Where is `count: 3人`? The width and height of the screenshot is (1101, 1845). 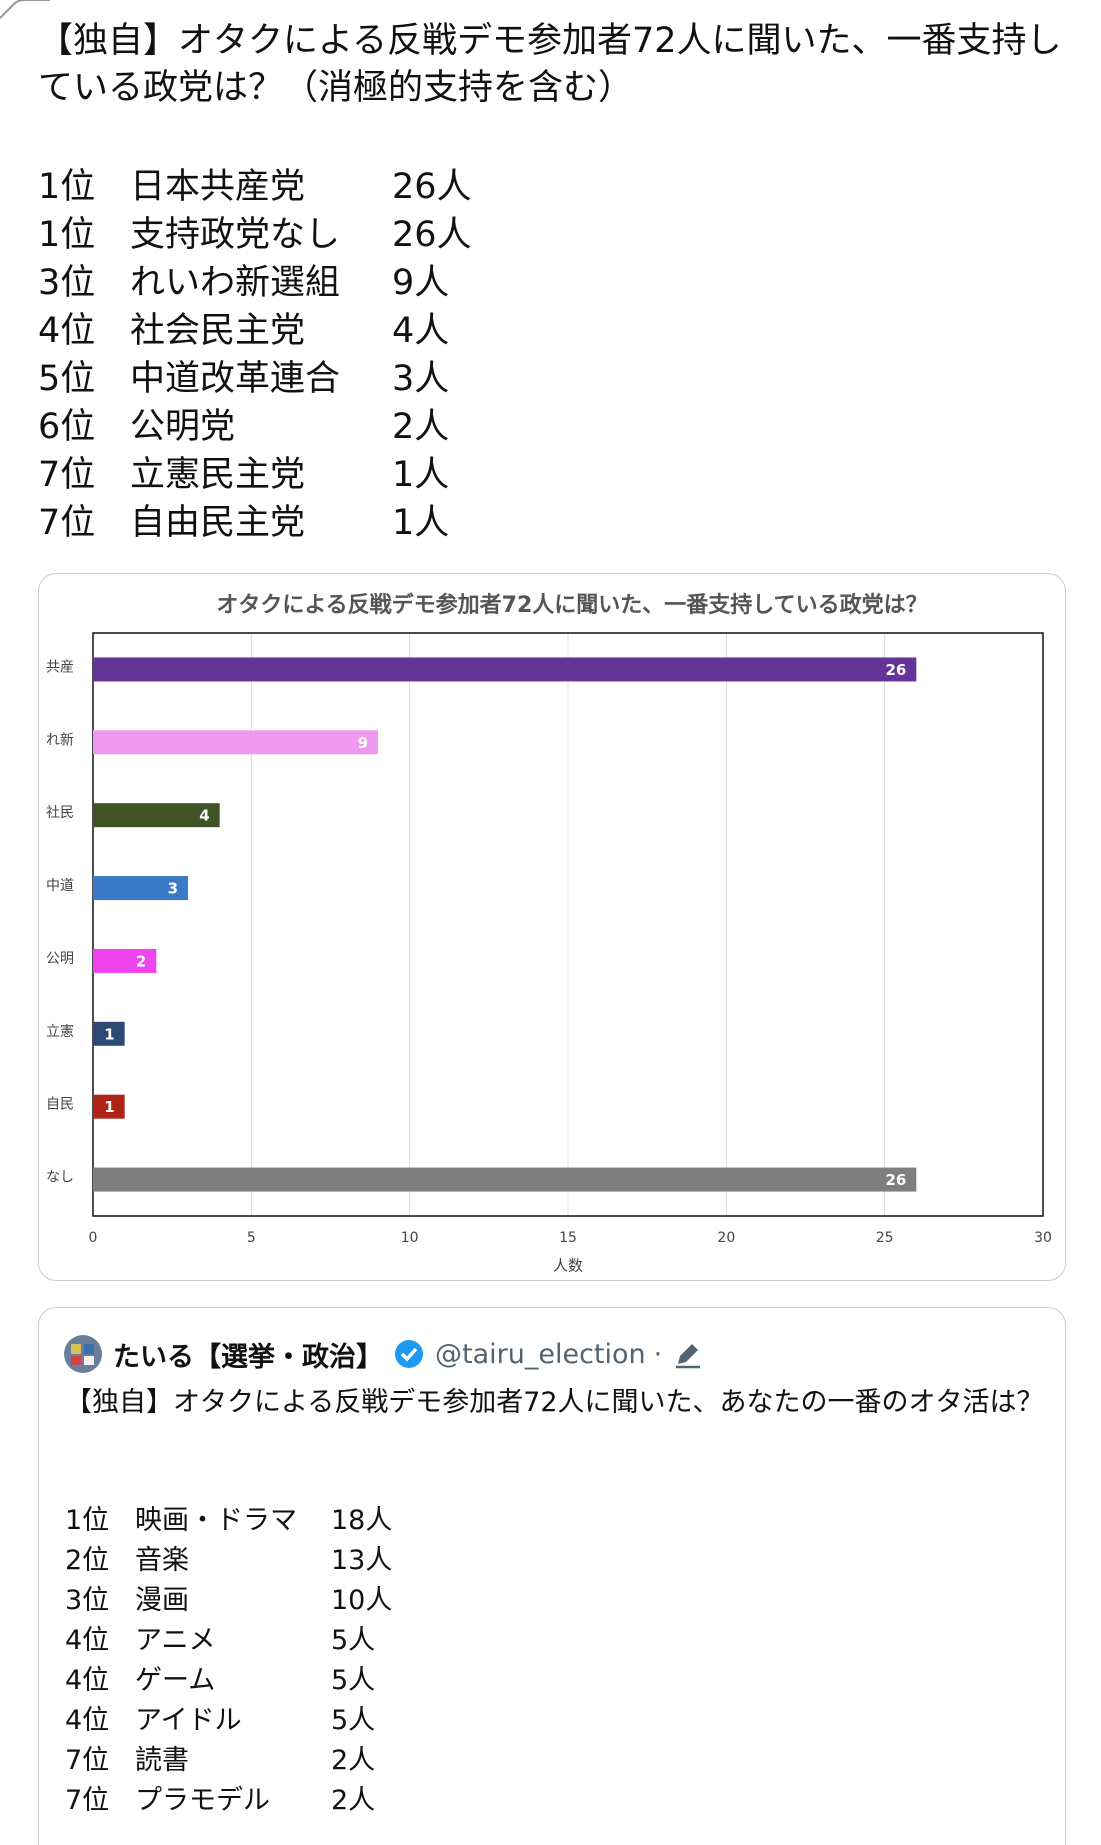 count: 3人 is located at coordinates (421, 379).